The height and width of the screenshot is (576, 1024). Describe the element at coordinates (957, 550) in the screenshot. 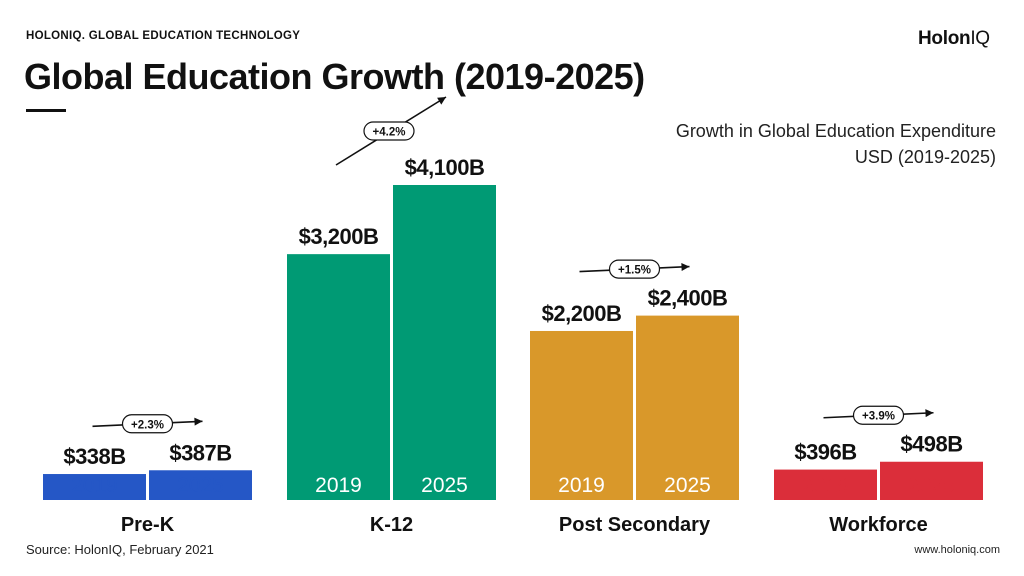

I see `website-url: www.holoniq.com` at that location.